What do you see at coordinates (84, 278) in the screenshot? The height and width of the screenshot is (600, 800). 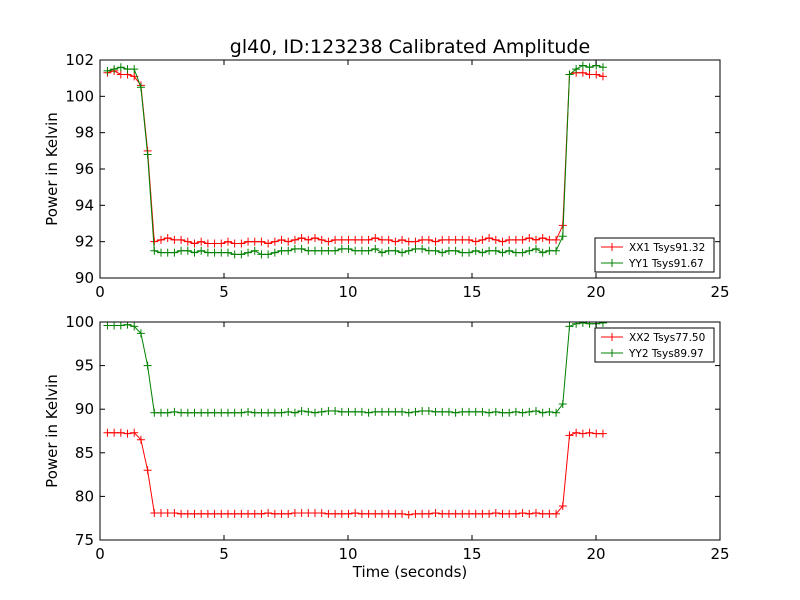 I see `y-tick-label: 90` at bounding box center [84, 278].